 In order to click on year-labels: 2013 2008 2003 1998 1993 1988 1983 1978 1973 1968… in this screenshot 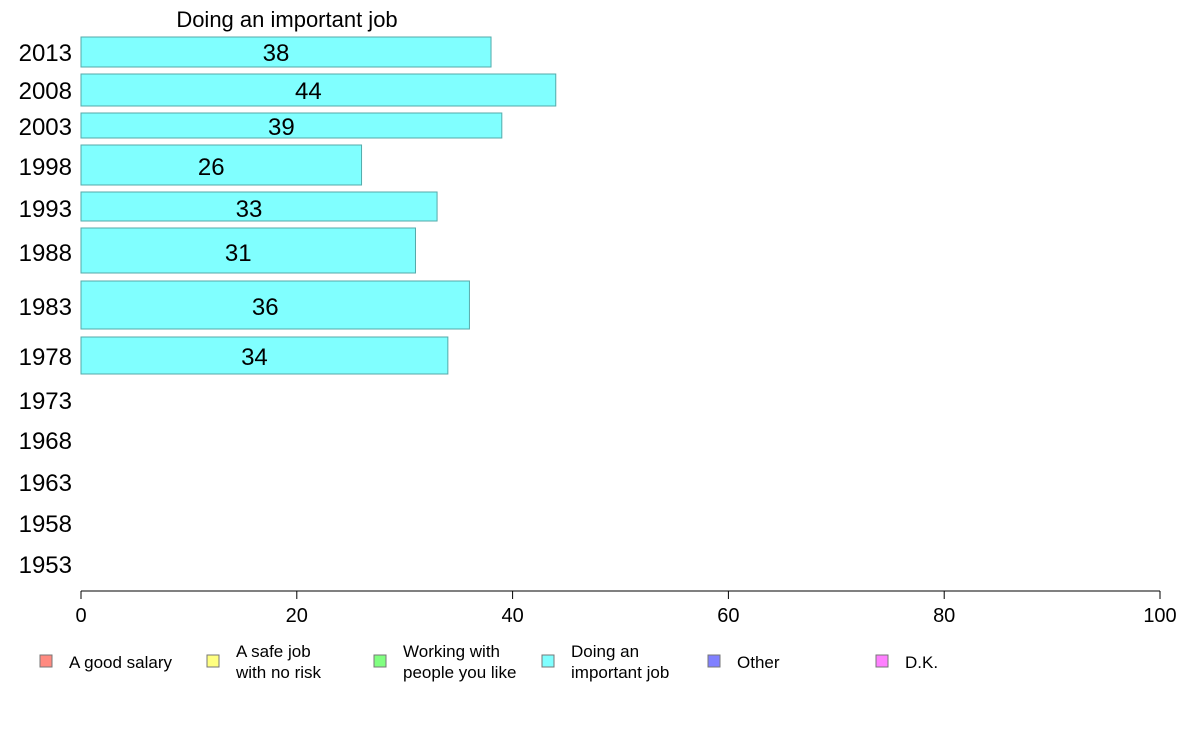, I will do `click(45, 309)`.